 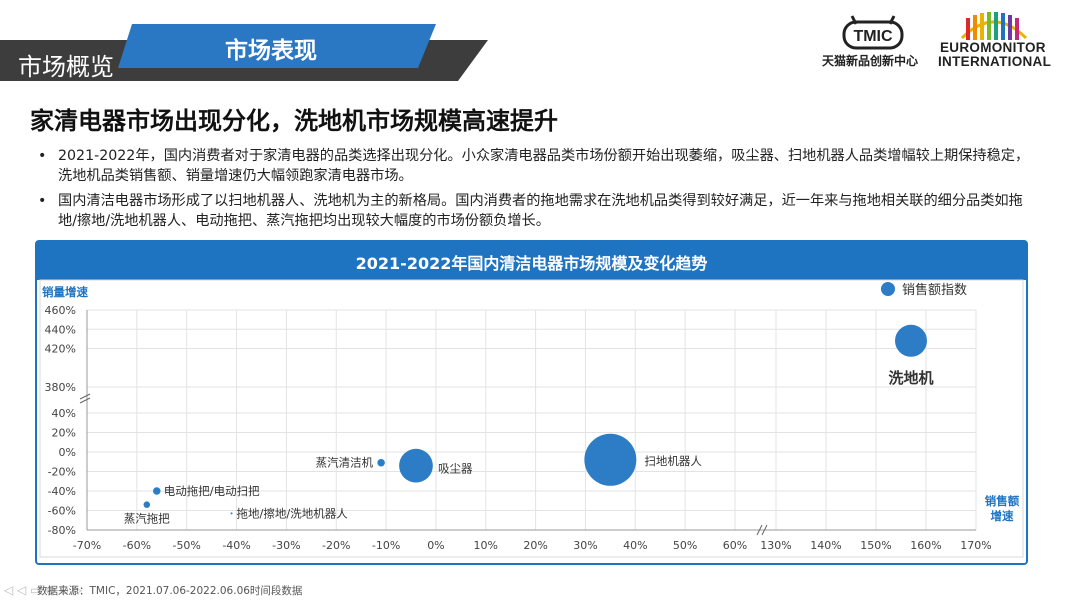 I want to click on x-tick-label: 0%, so click(x=435, y=545).